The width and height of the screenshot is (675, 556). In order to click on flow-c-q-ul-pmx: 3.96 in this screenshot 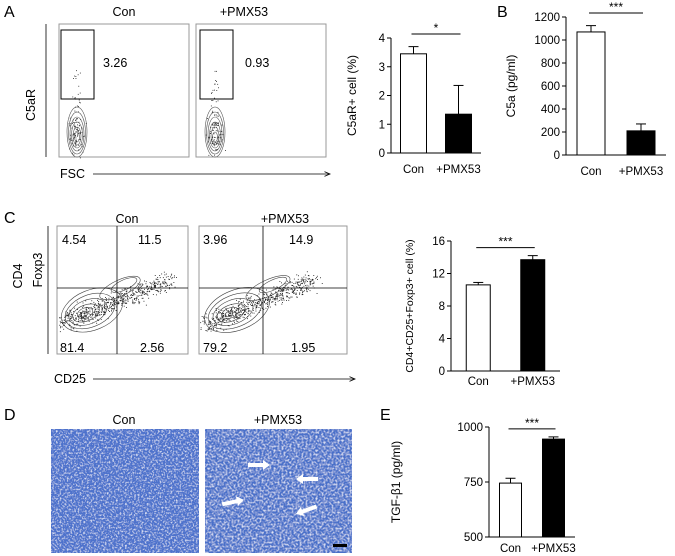, I will do `click(215, 240)`.